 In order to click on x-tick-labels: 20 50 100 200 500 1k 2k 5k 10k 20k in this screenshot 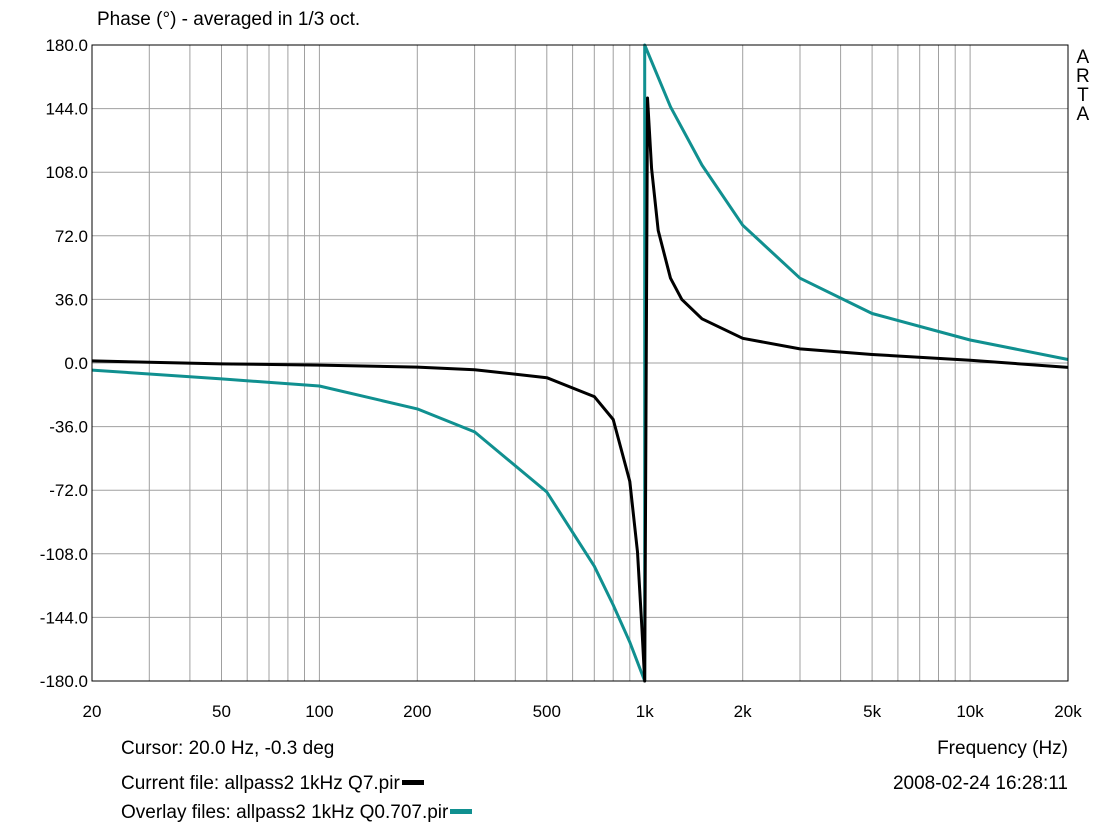, I will do `click(583, 711)`.